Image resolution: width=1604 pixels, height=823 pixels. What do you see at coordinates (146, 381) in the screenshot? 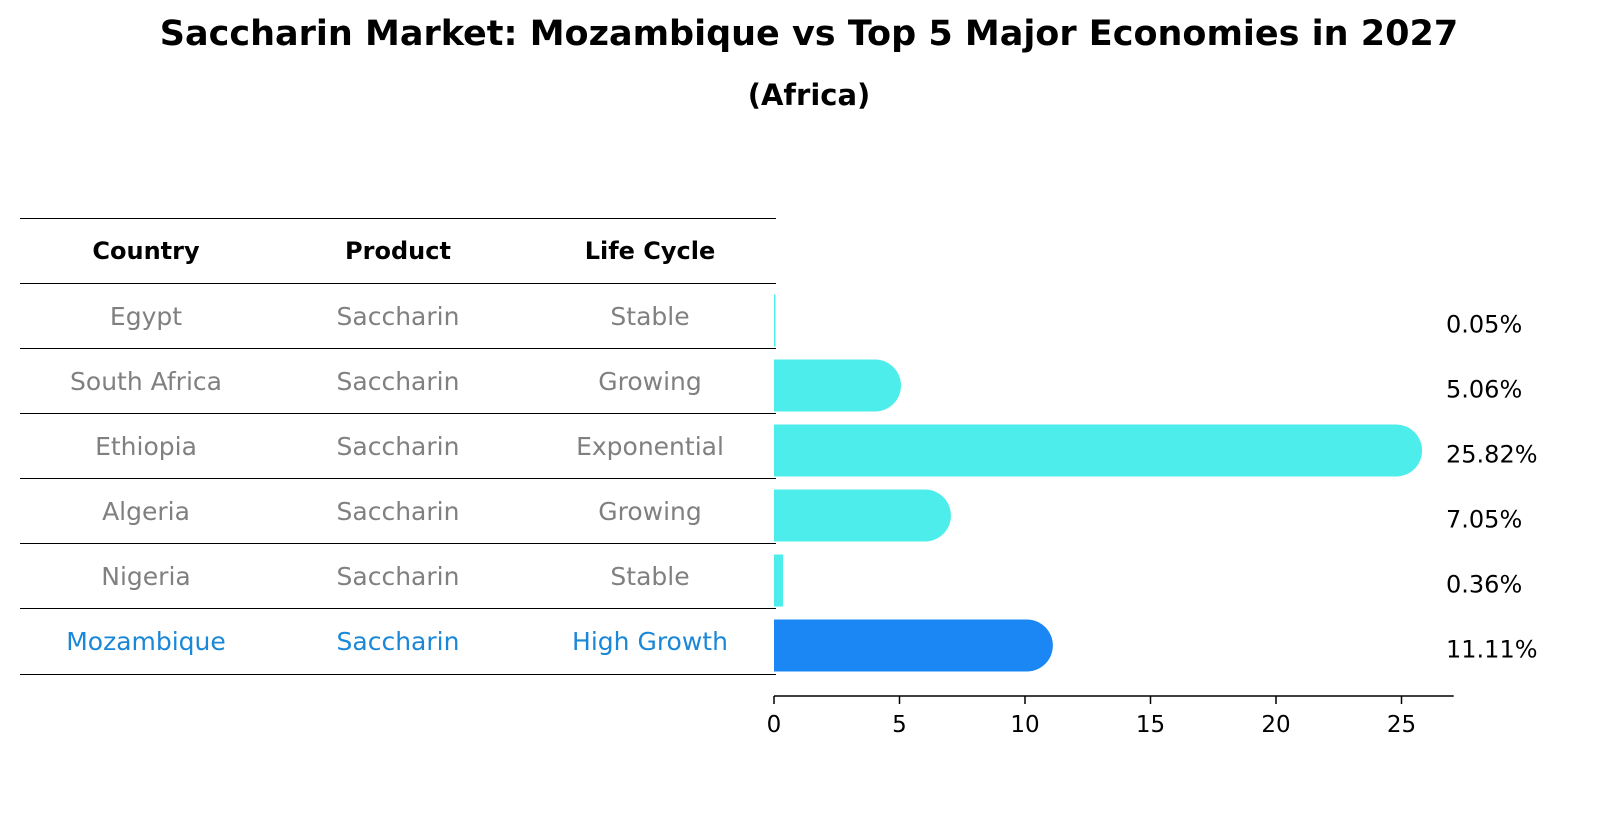
I see `cell-country: South Africa` at bounding box center [146, 381].